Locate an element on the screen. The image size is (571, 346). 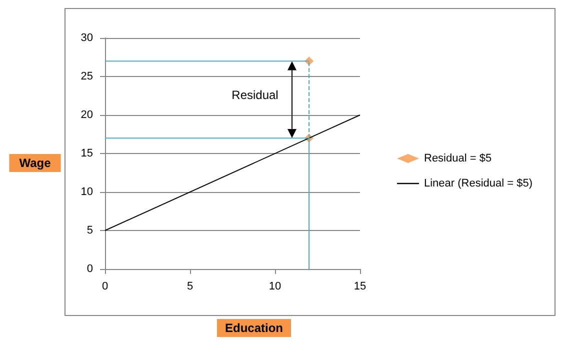
y-tick-label: 20 is located at coordinates (86, 115).